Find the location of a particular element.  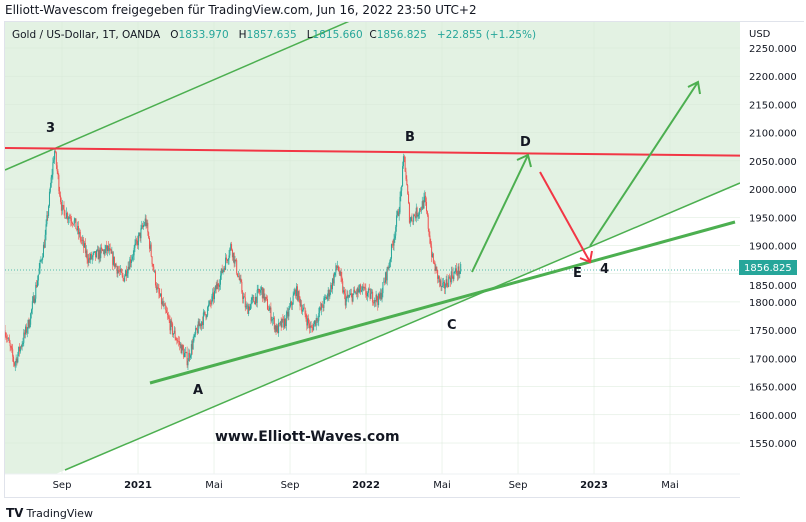

symbol-name: Gold / US-Dollar, 1T, OANDA is located at coordinates (86, 35).